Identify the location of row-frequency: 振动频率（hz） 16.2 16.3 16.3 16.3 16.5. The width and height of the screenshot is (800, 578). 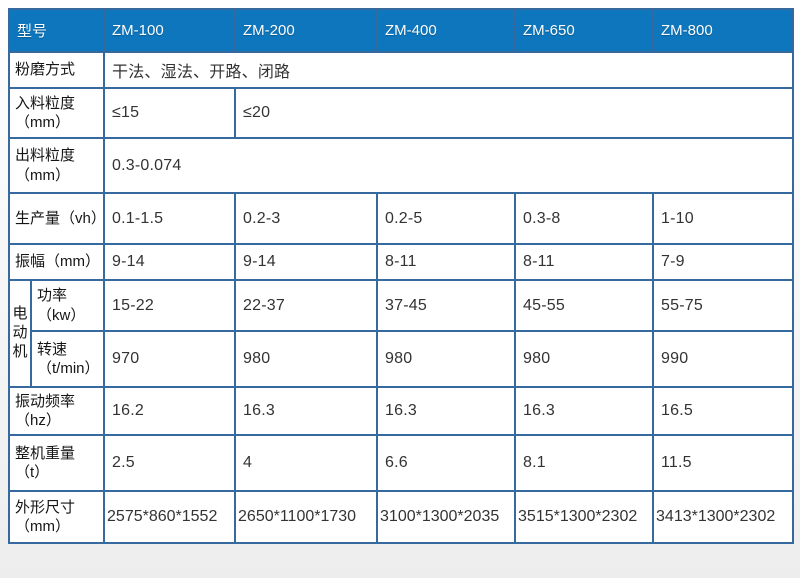
(401, 411).